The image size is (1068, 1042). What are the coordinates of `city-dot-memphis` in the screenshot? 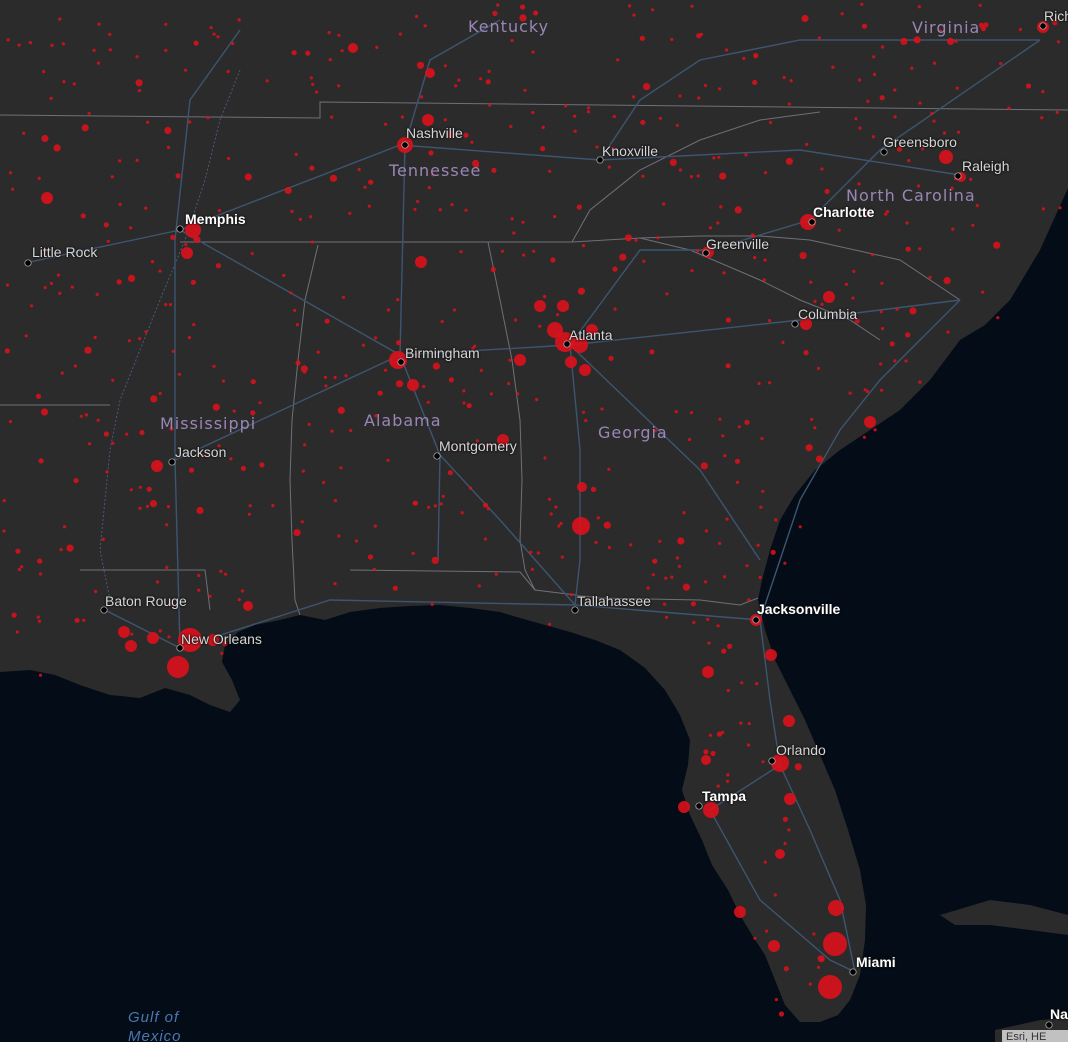 It's located at (180, 229).